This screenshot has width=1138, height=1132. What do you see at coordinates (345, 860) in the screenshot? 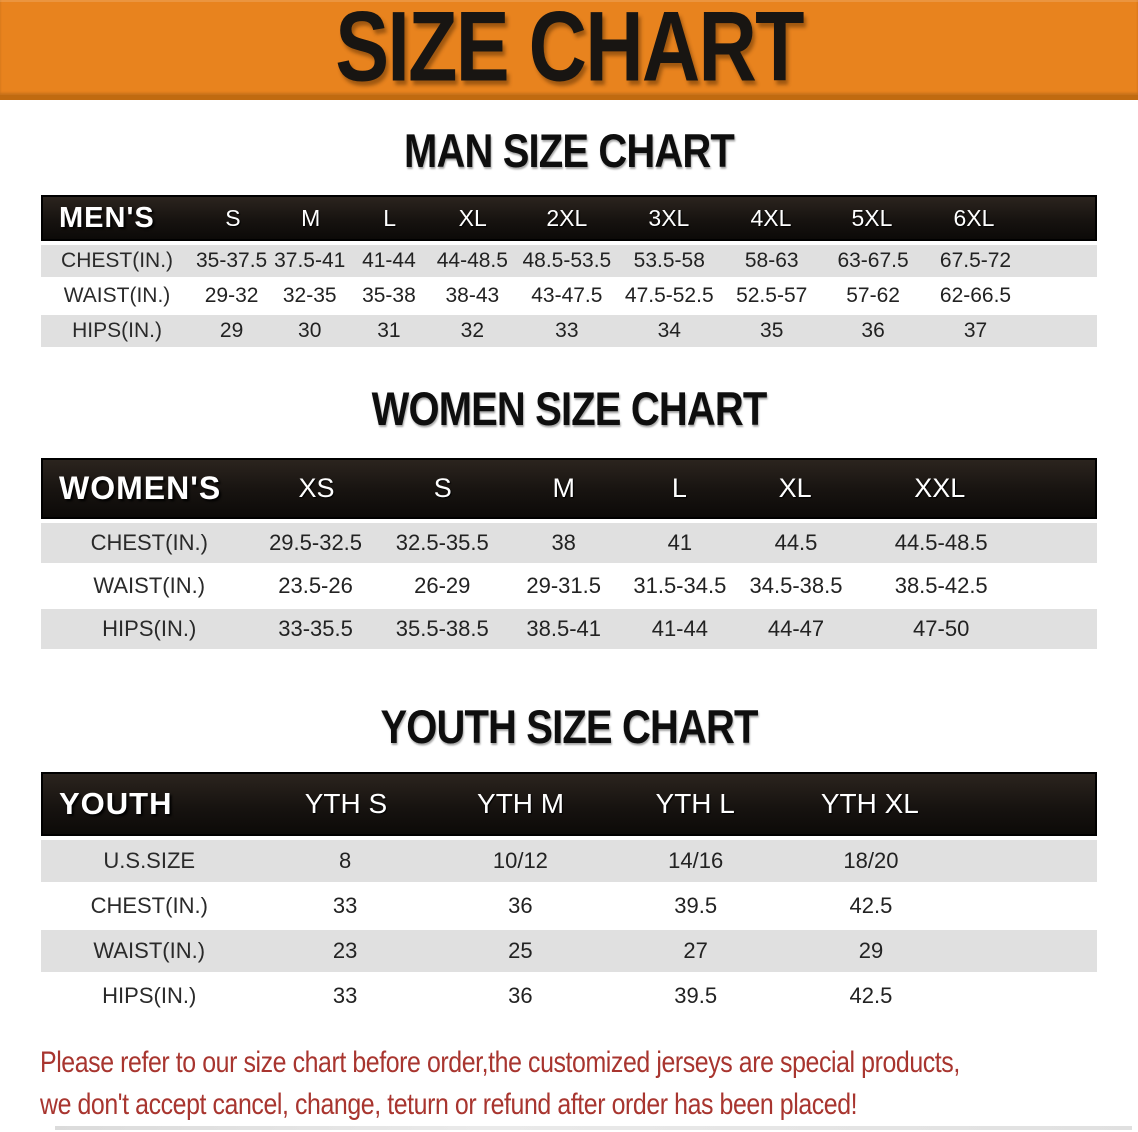
I see `youth-cell: 8` at bounding box center [345, 860].